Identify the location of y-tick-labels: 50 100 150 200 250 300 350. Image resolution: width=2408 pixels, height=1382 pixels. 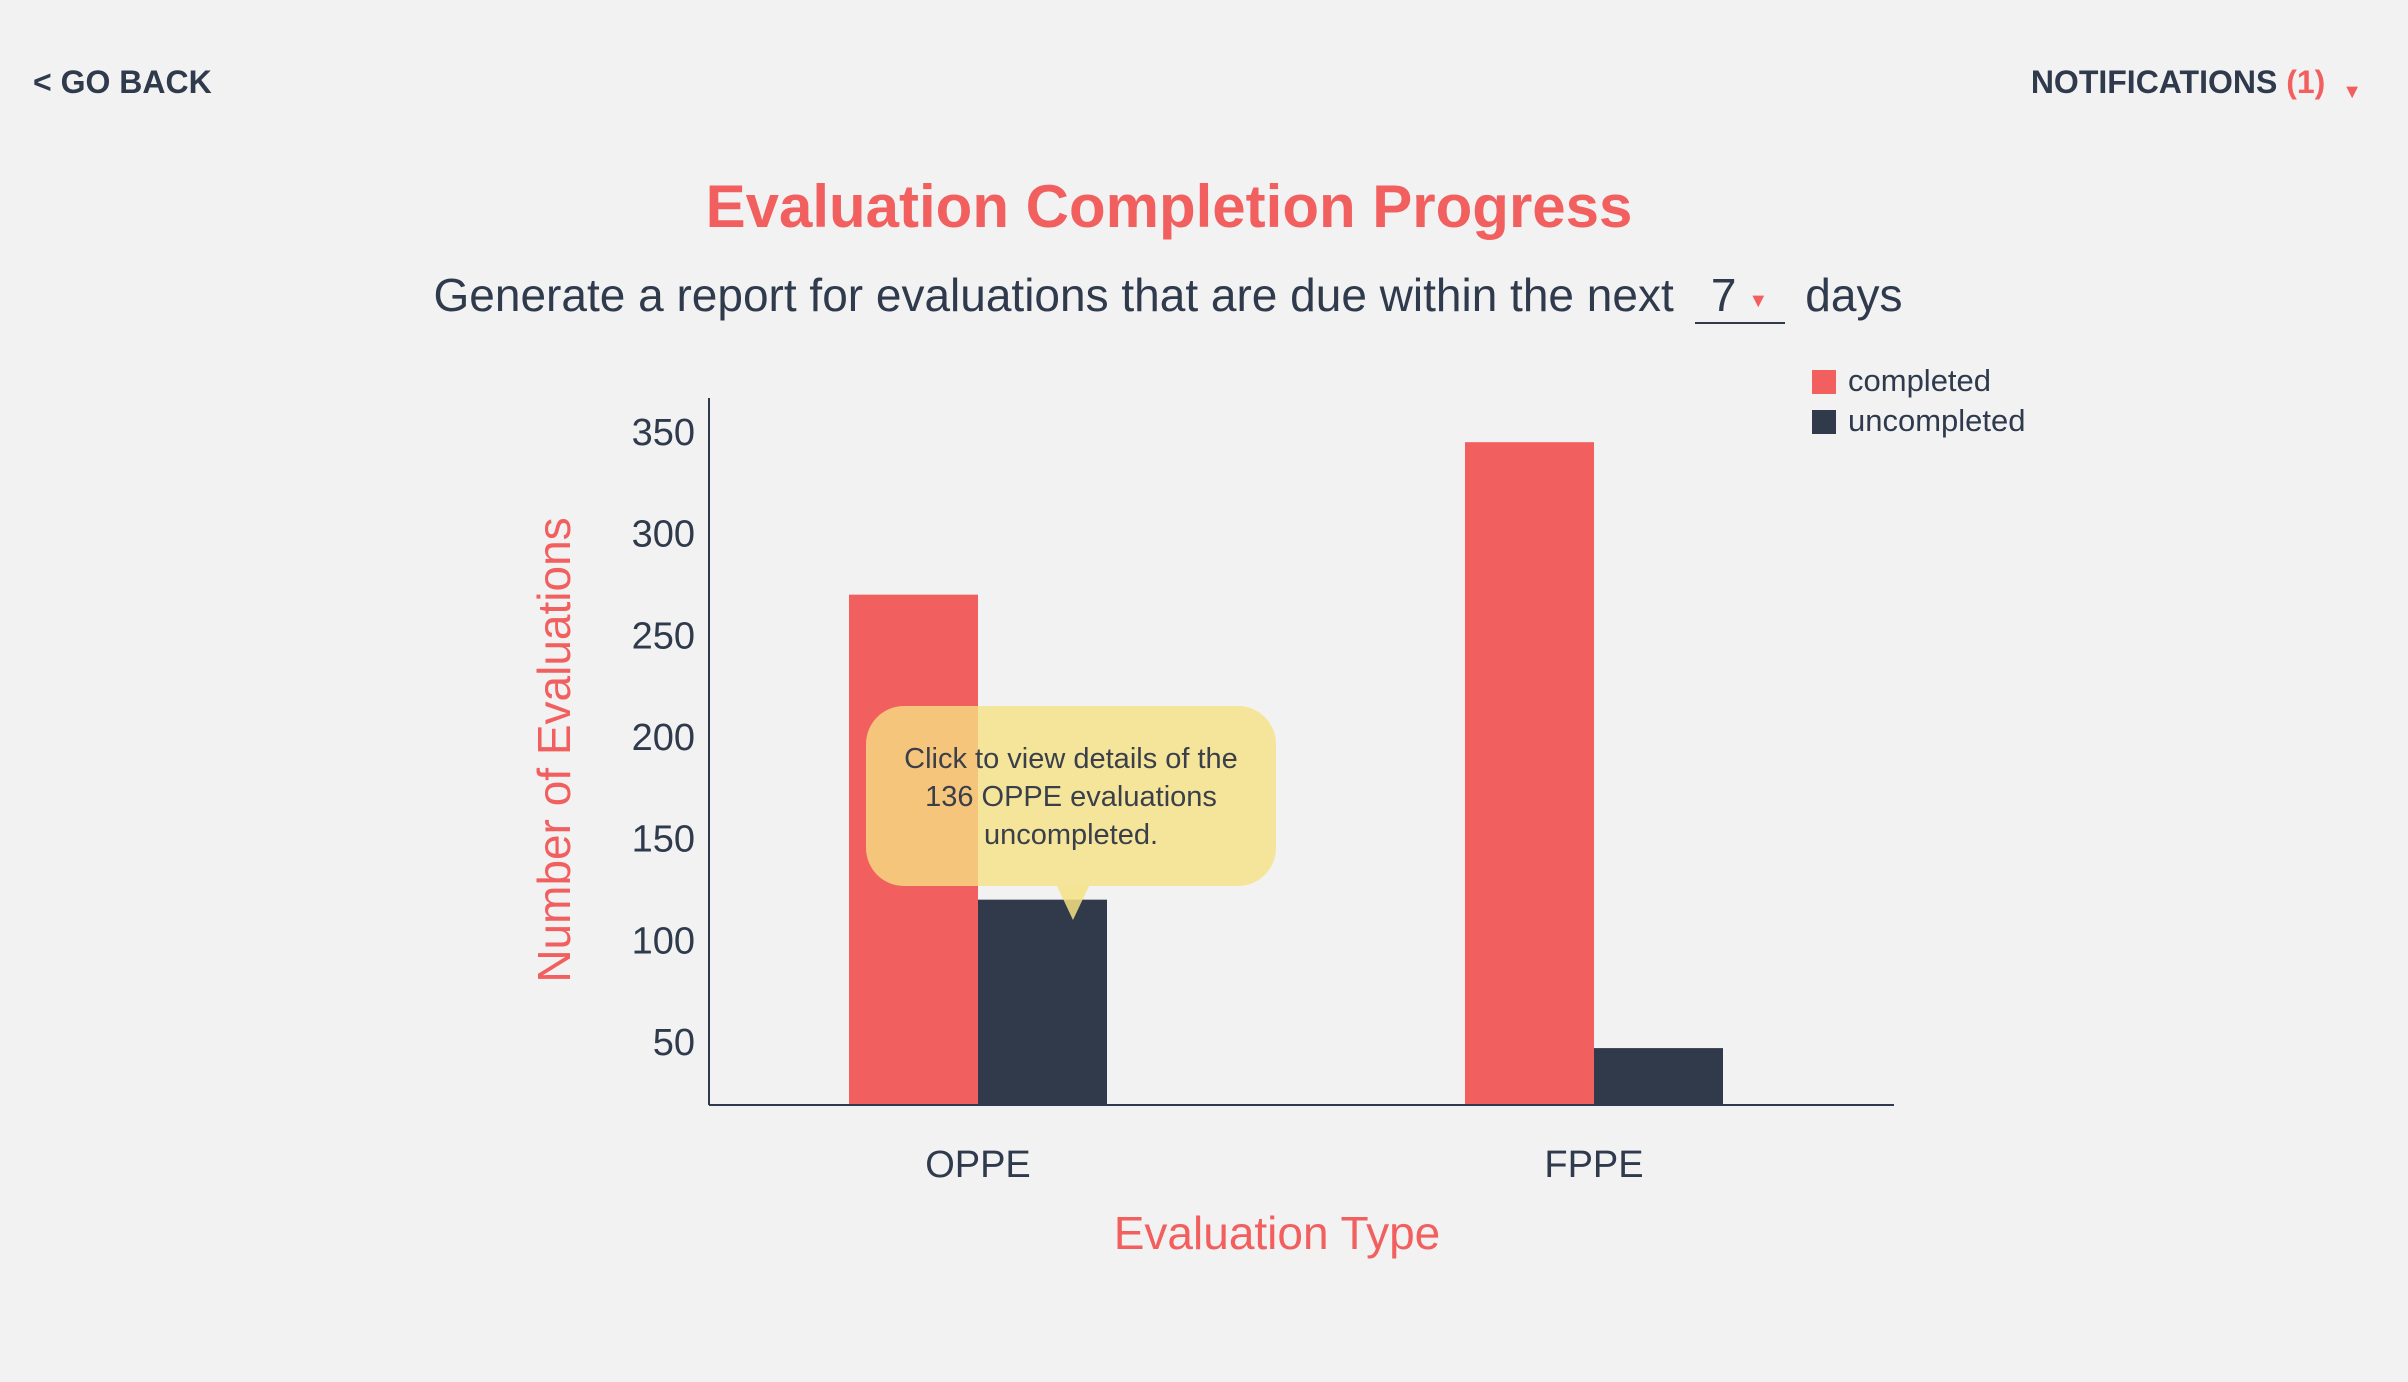
(663, 738).